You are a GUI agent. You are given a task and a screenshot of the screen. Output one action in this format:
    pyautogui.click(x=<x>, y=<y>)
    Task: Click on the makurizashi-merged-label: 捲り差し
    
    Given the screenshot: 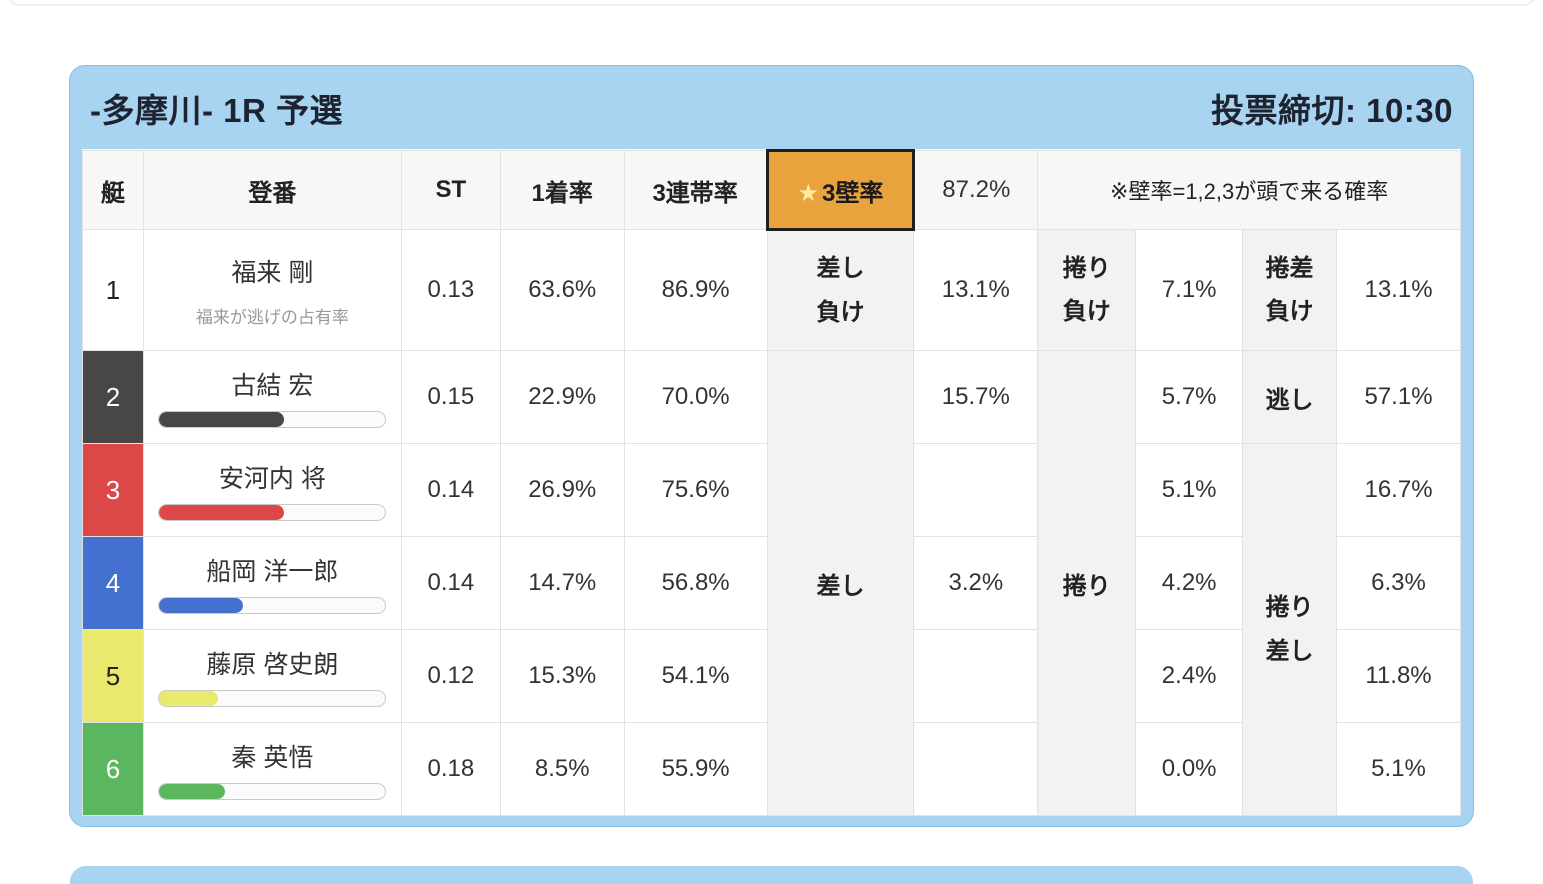 What is the action you would take?
    pyautogui.click(x=1289, y=629)
    